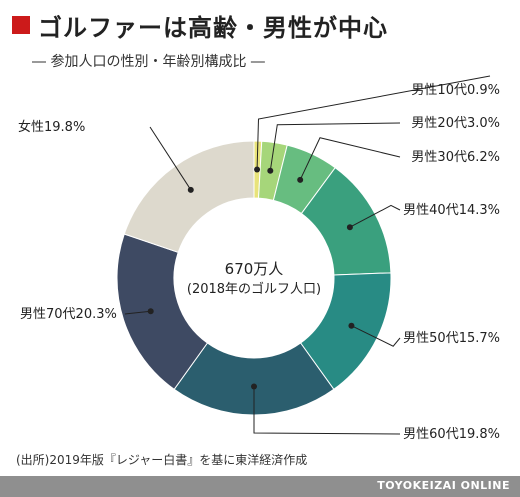  I want to click on slice-label-7: 女性19.8%, so click(51, 127).